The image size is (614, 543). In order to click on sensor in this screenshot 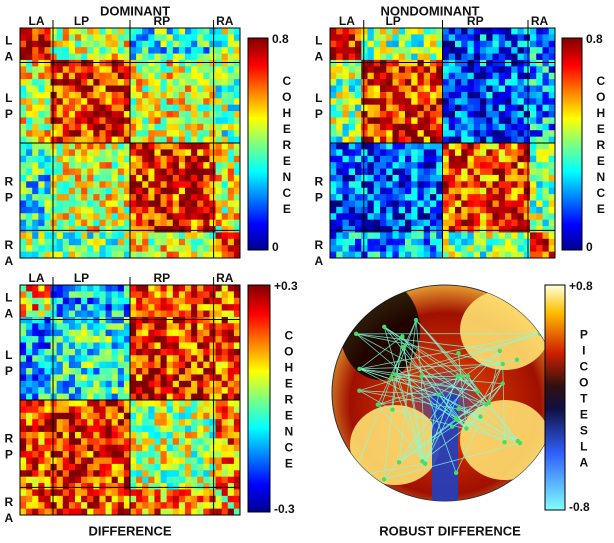, I will do `click(458, 353)`.